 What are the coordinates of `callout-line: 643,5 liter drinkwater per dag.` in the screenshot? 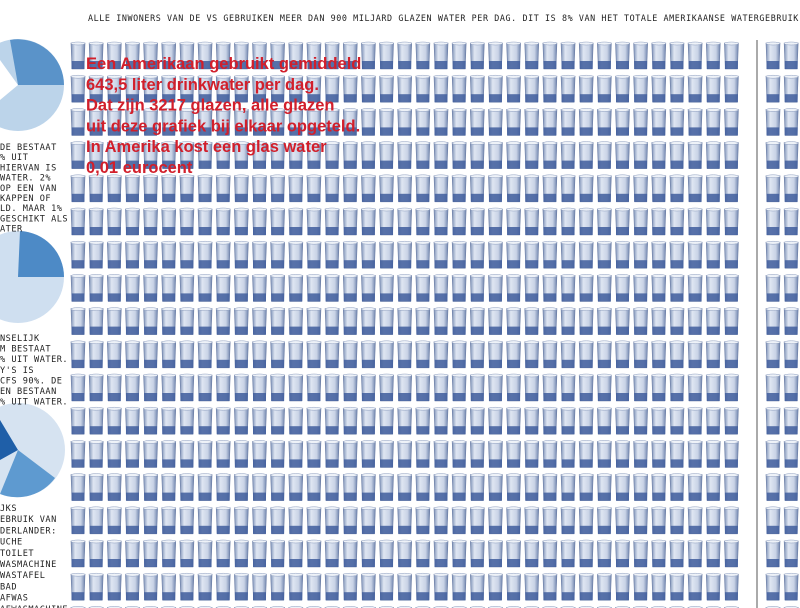 It's located at (202, 85).